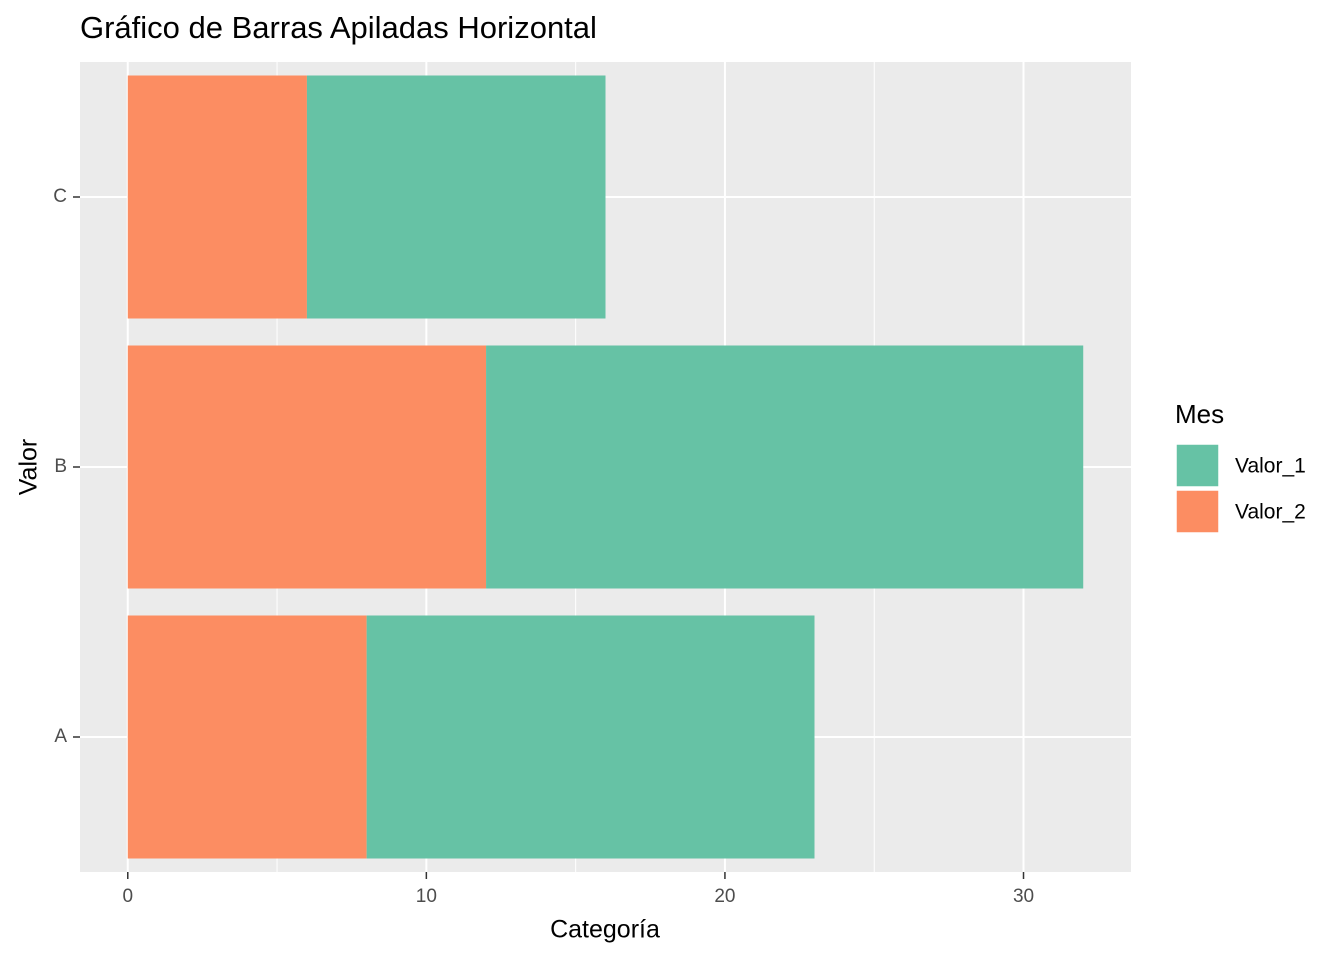 The height and width of the screenshot is (960, 1344). What do you see at coordinates (338, 27) in the screenshot?
I see `chart-title: Gráfico de Barras Apiladas Horizontal` at bounding box center [338, 27].